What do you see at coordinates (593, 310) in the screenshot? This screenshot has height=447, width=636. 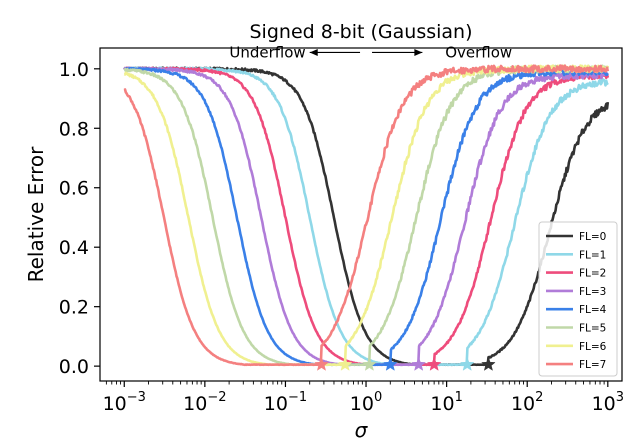 I see `legend-label-FL=4: FL=4` at bounding box center [593, 310].